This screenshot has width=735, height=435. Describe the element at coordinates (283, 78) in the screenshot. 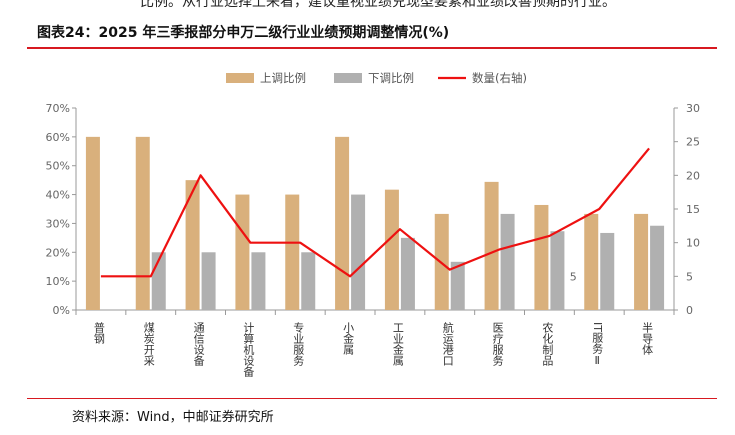

I see `legend-label-up: 上调比例` at that location.